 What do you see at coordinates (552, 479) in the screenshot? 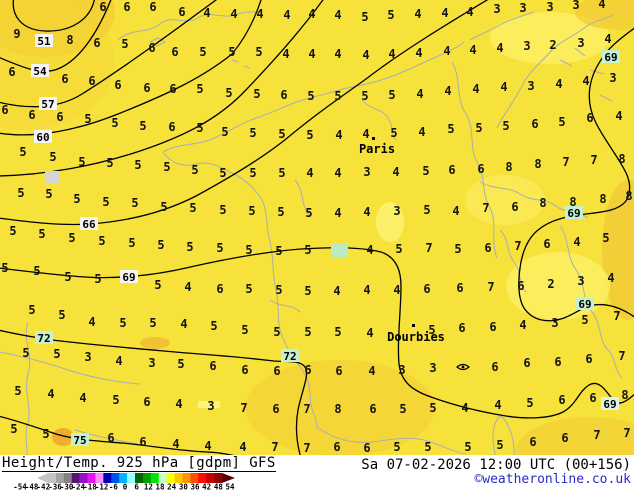
I see `credit-link: ©weatheronline.co.uk` at bounding box center [552, 479].